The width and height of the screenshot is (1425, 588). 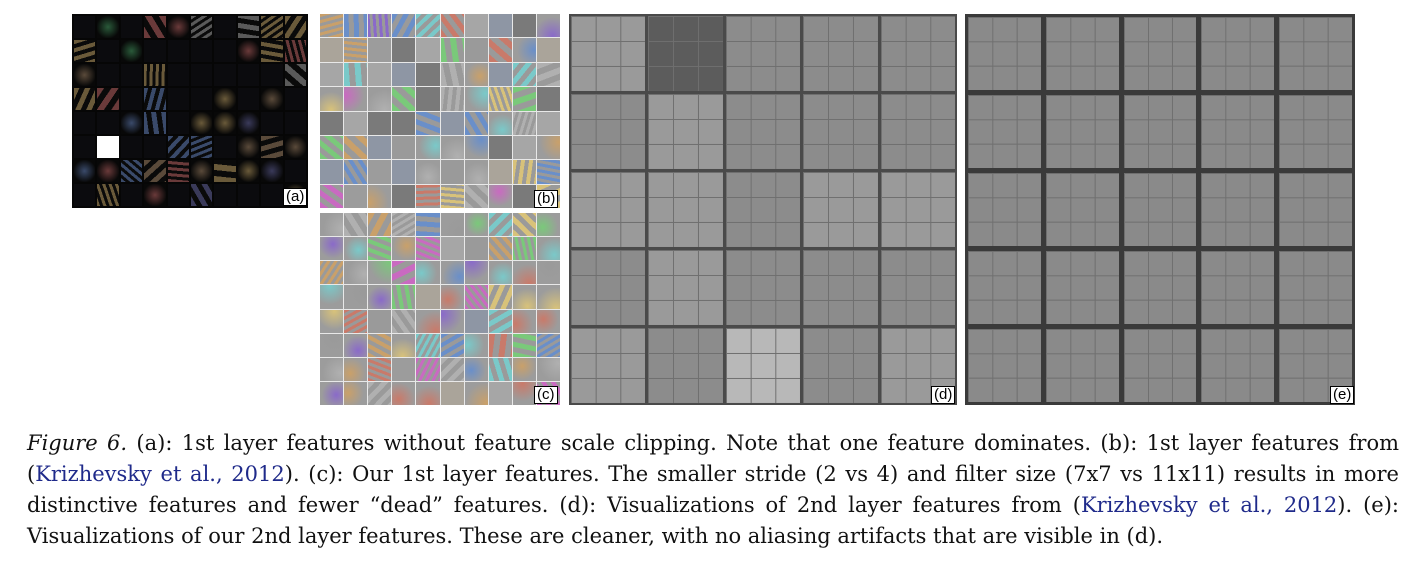 I want to click on dominant-feature-cell, so click(x=108, y=147).